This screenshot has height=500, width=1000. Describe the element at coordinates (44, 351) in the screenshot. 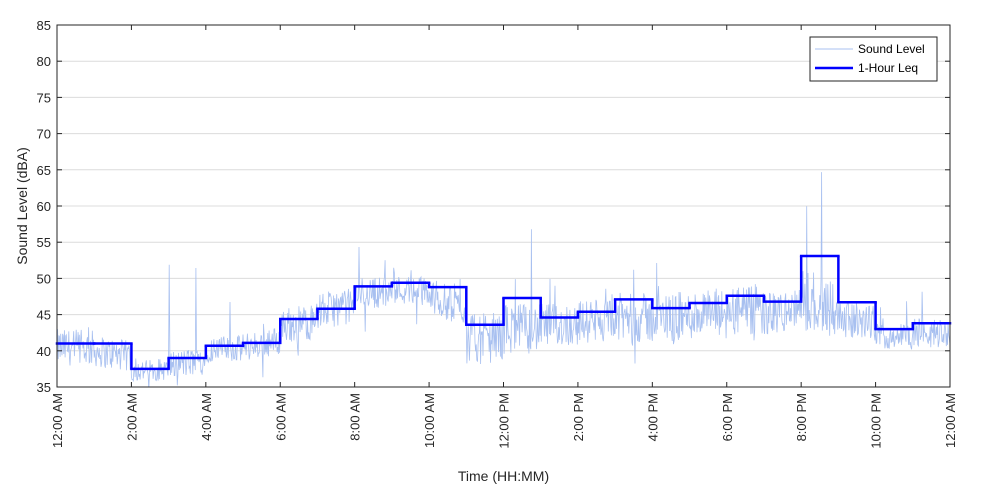

I see `y-tick-label: 40` at that location.